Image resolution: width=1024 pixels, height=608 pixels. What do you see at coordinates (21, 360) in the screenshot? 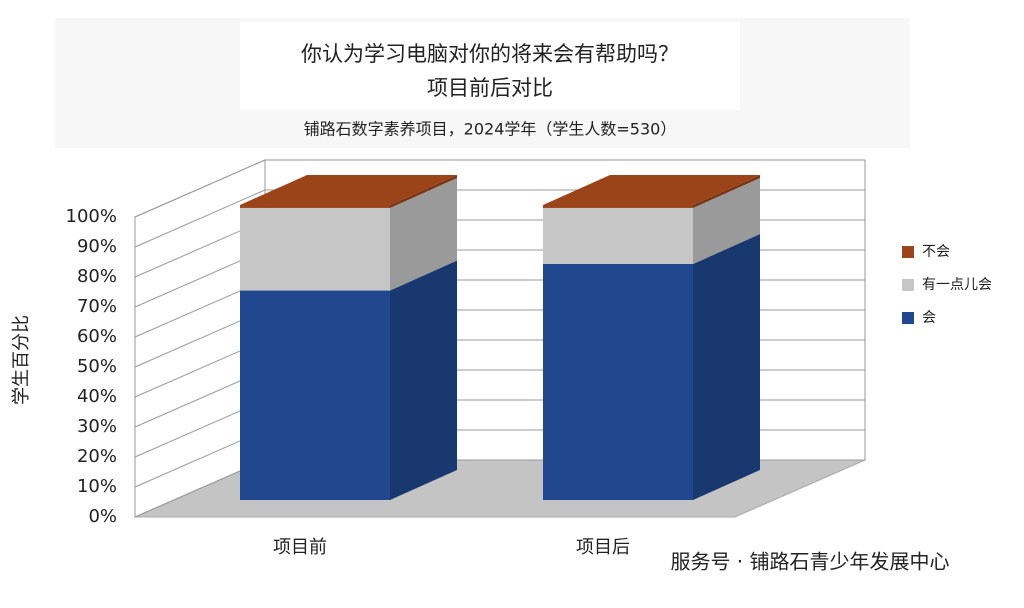
I see `y-axis-label: 学生百分比` at bounding box center [21, 360].